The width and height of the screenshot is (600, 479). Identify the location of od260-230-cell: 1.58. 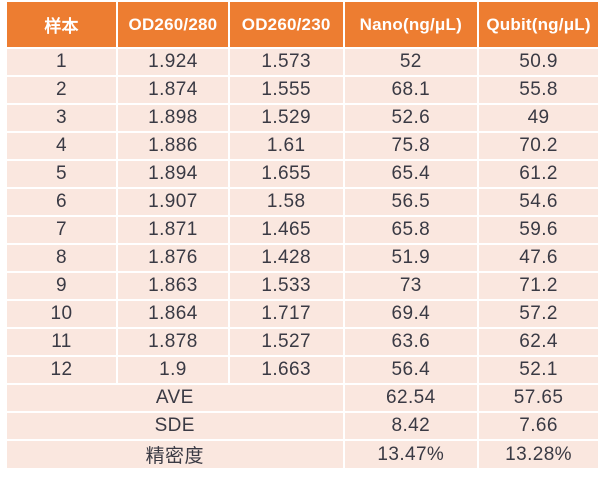
(286, 202).